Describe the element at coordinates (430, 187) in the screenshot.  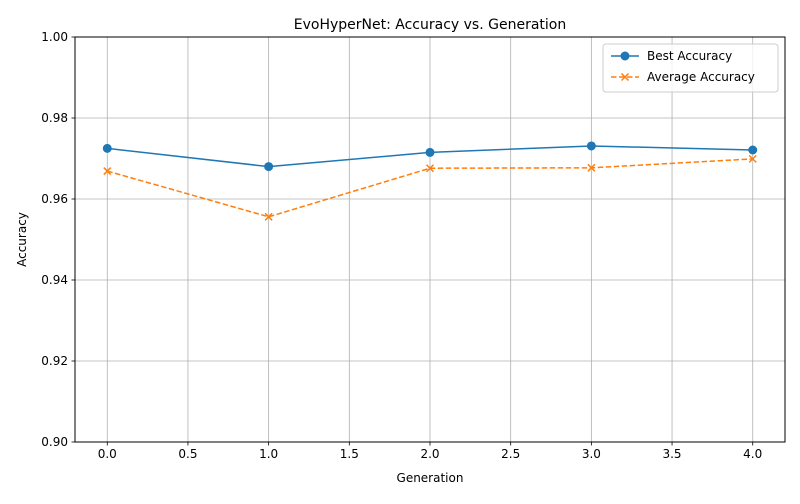
I see `series-average-accuracy` at that location.